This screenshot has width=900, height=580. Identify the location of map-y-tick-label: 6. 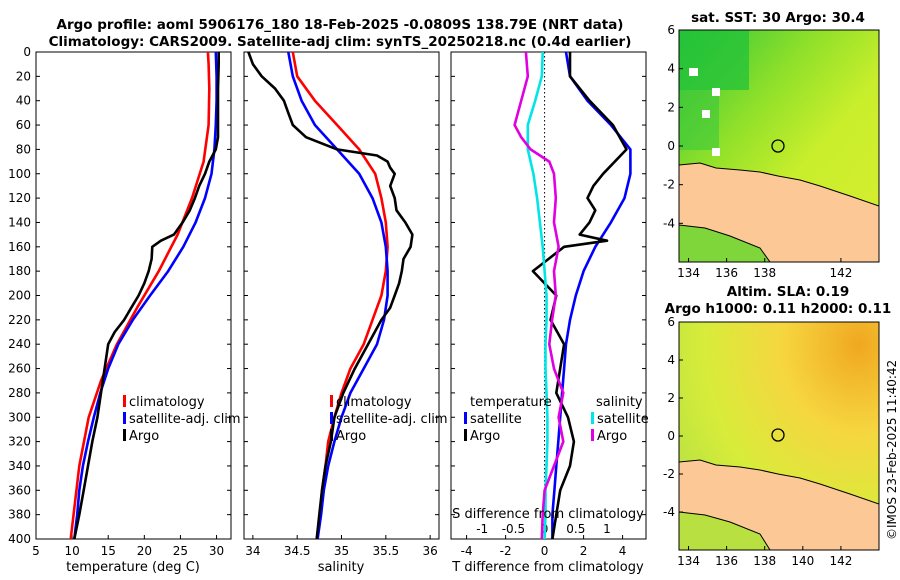
(671, 30).